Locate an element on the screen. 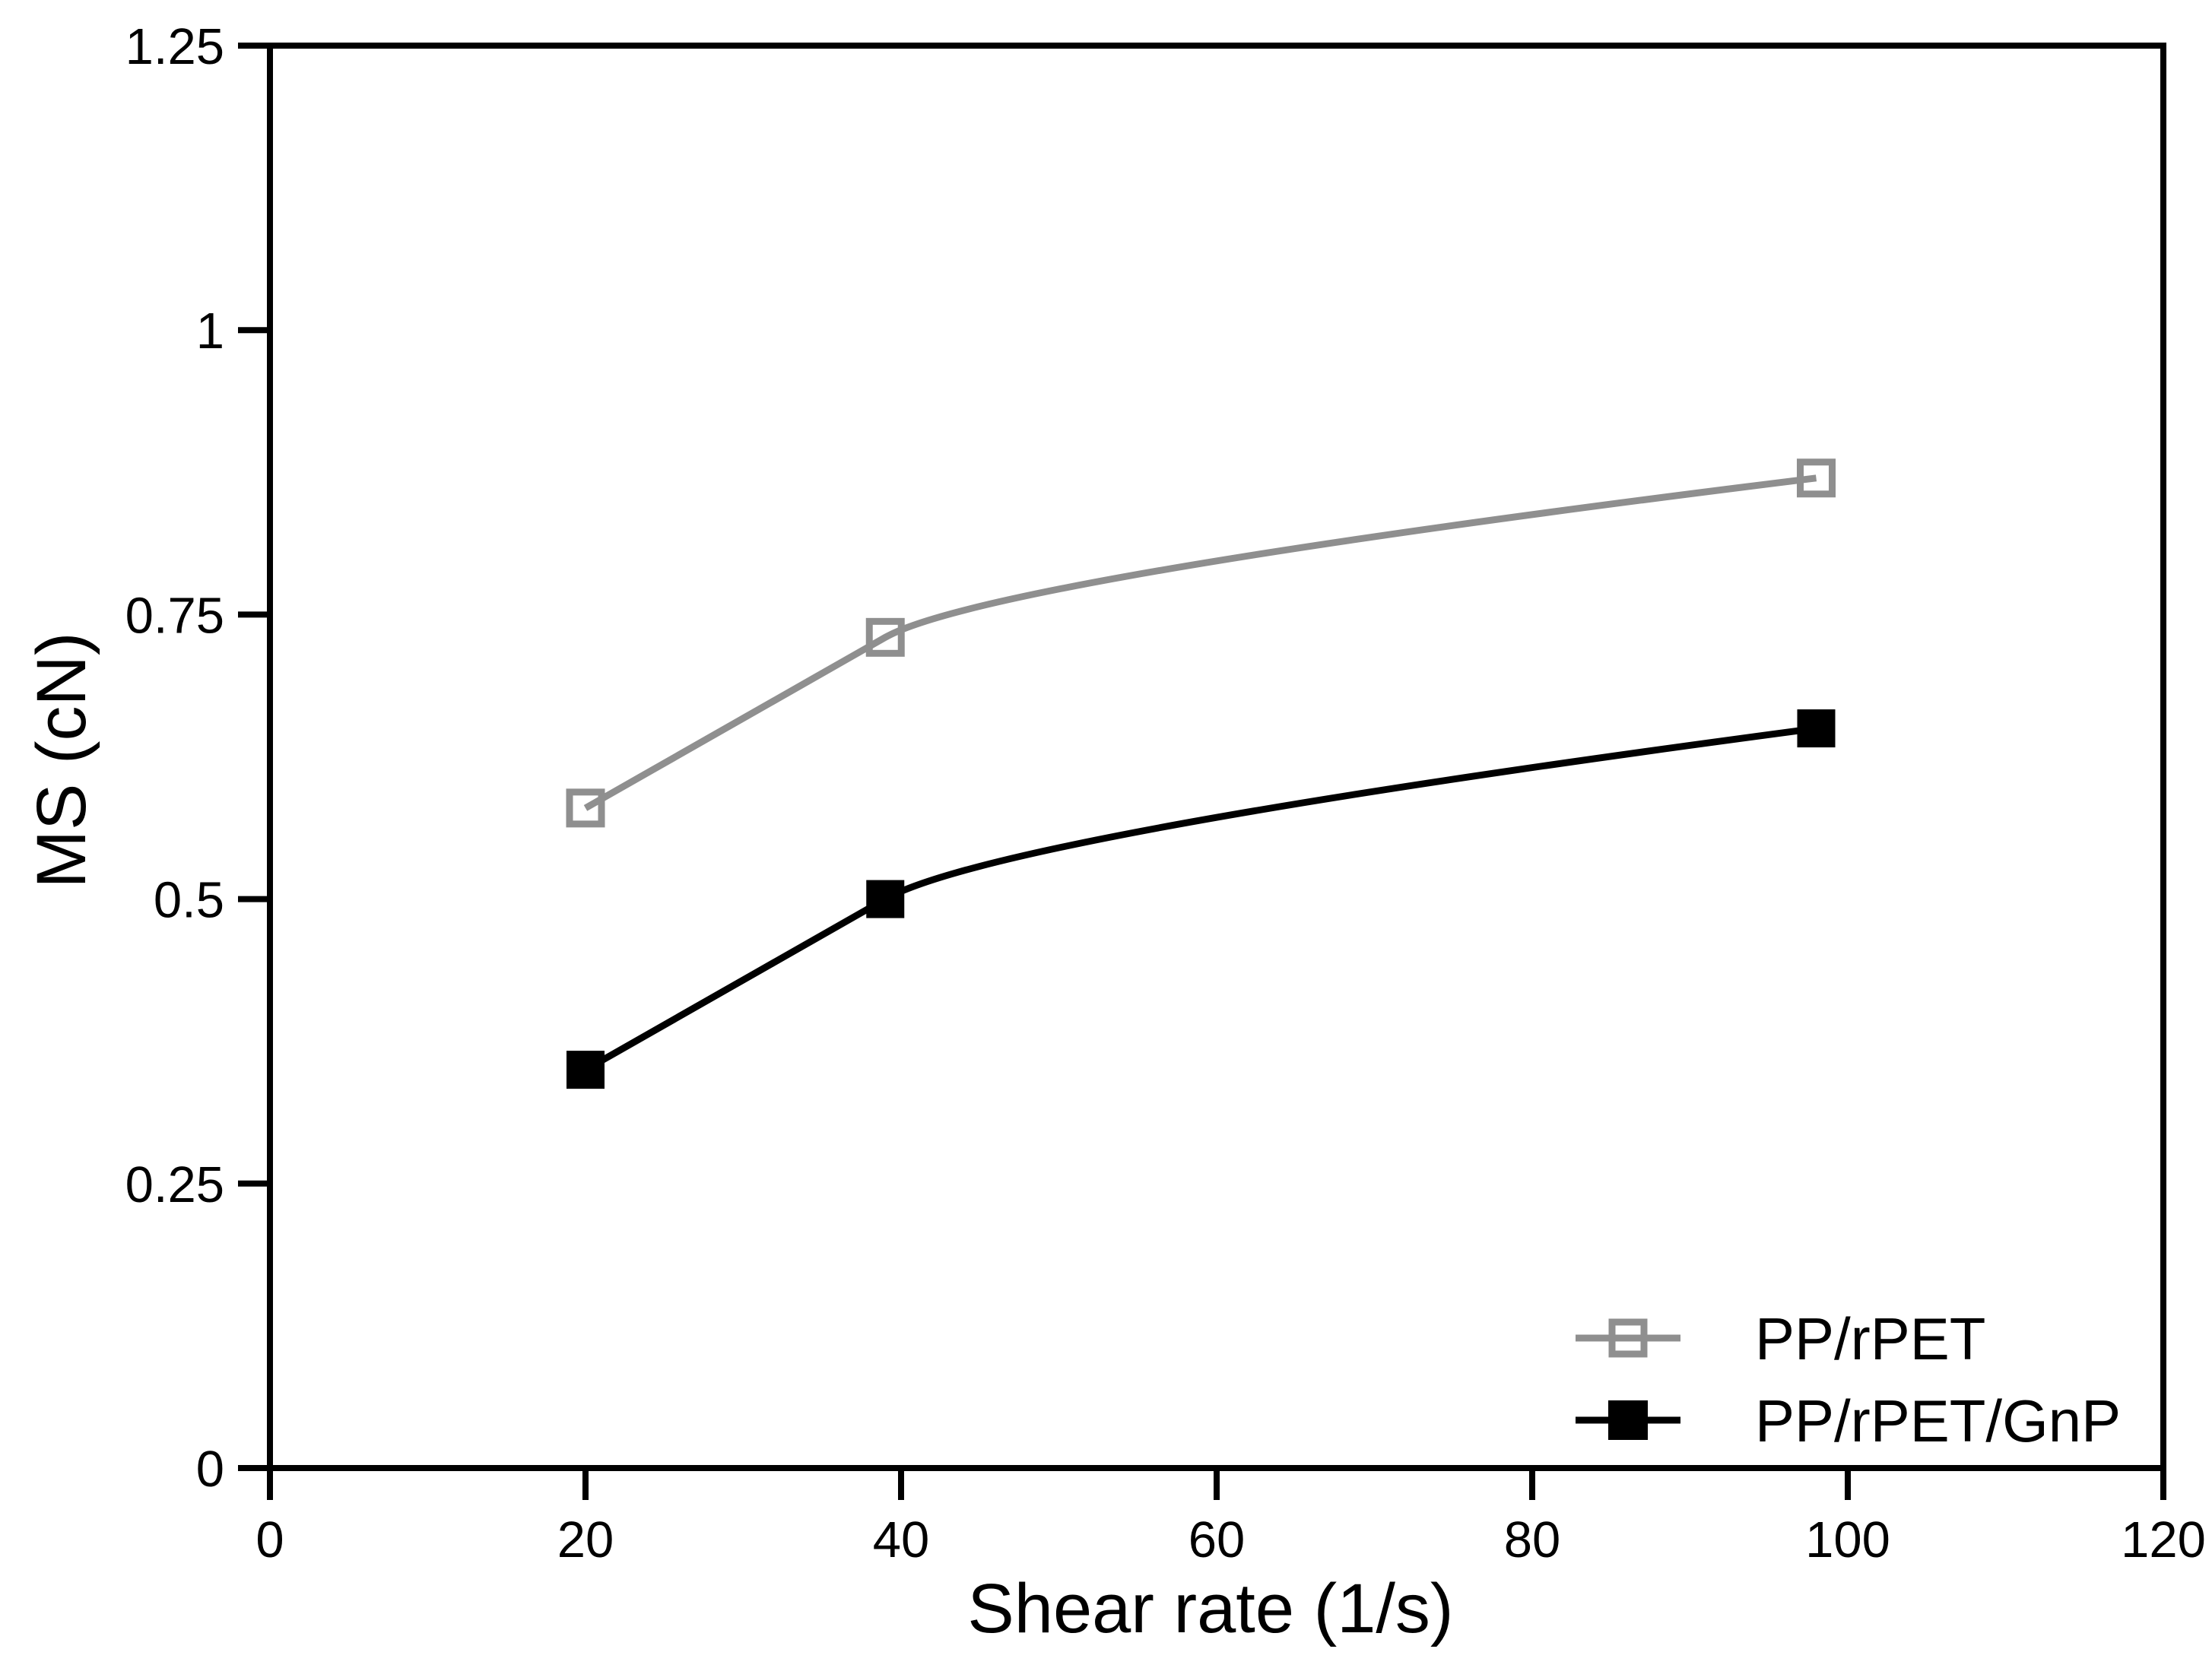 This screenshot has height=1668, width=2212. y-tick-label: 0 is located at coordinates (210, 1469).